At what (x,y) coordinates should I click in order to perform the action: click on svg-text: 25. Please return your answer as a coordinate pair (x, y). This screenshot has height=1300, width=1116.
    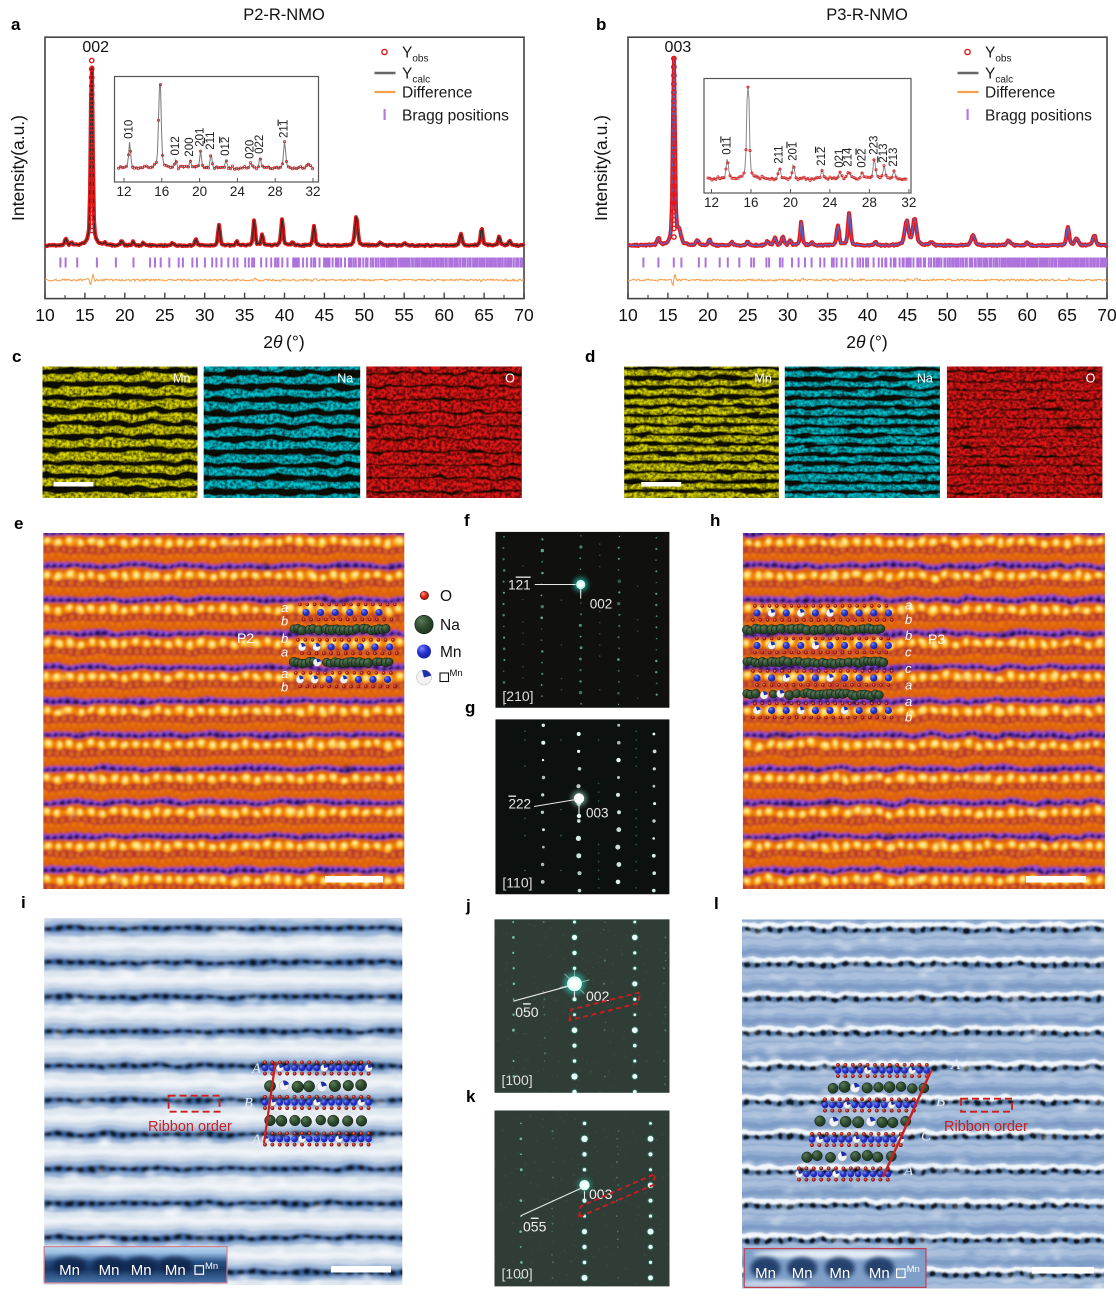
    Looking at the image, I should click on (164, 315).